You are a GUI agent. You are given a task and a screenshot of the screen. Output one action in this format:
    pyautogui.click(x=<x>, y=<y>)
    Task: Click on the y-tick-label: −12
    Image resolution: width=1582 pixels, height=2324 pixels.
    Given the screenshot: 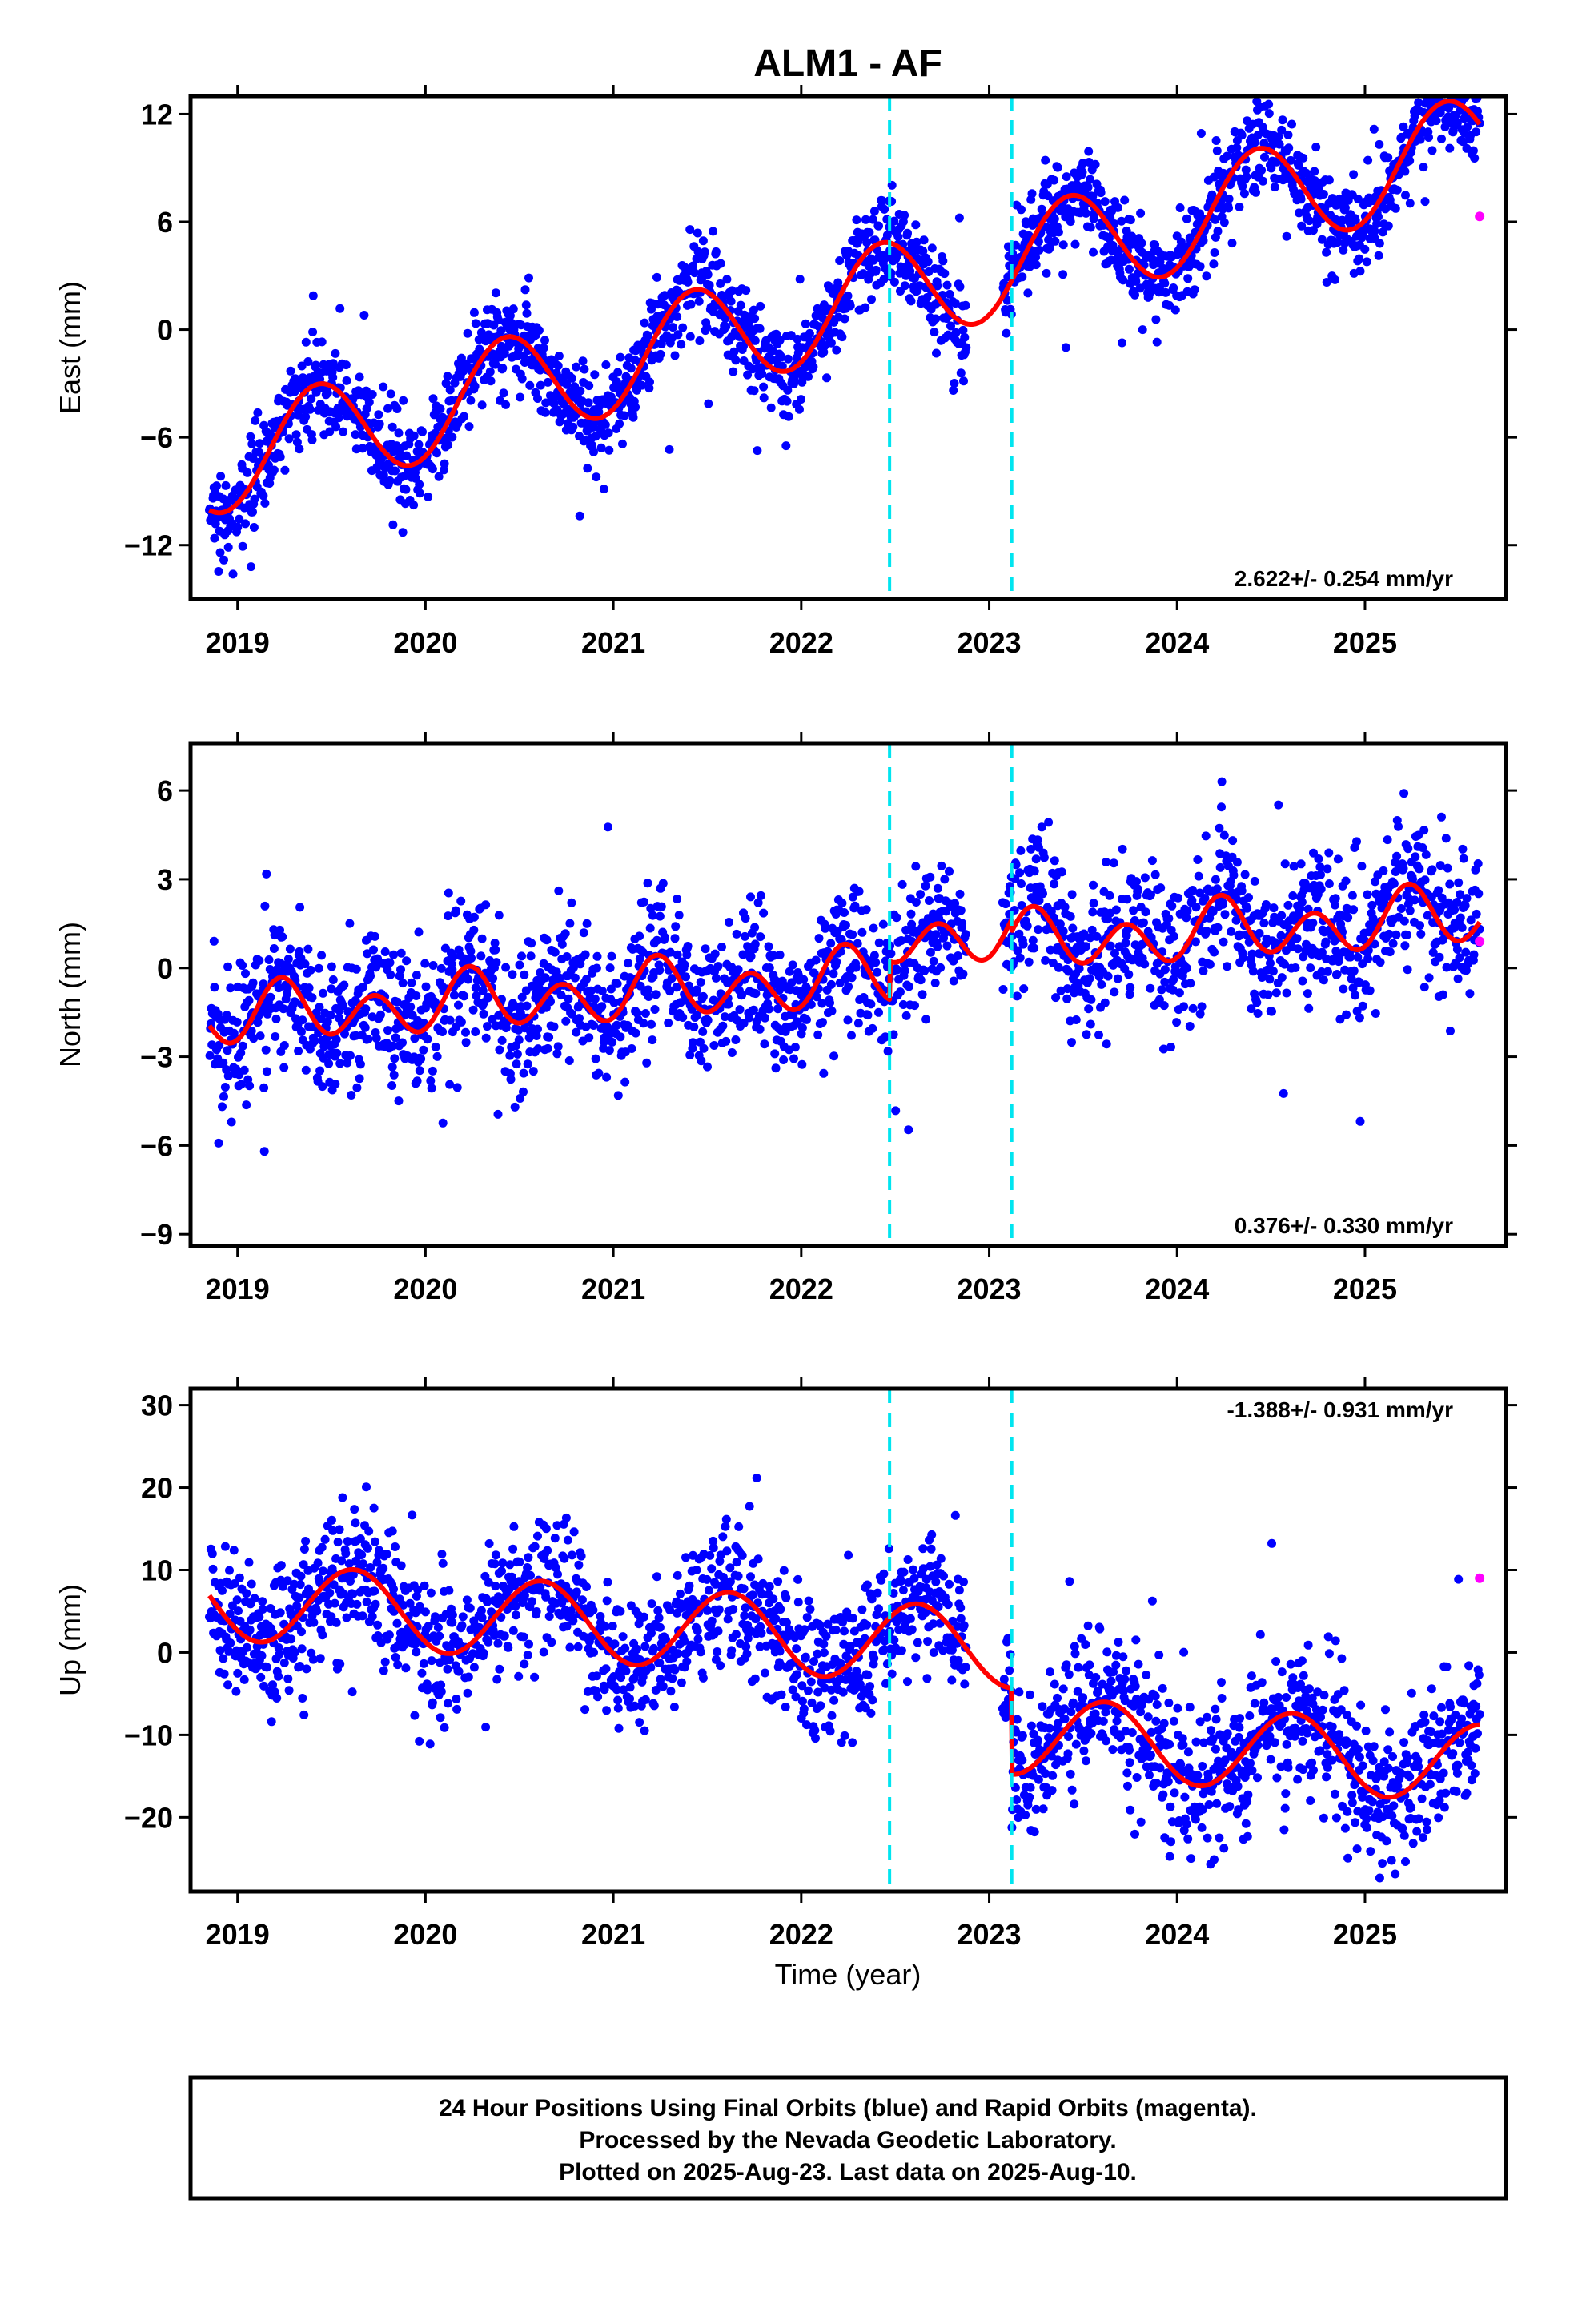 What is the action you would take?
    pyautogui.click(x=148, y=545)
    